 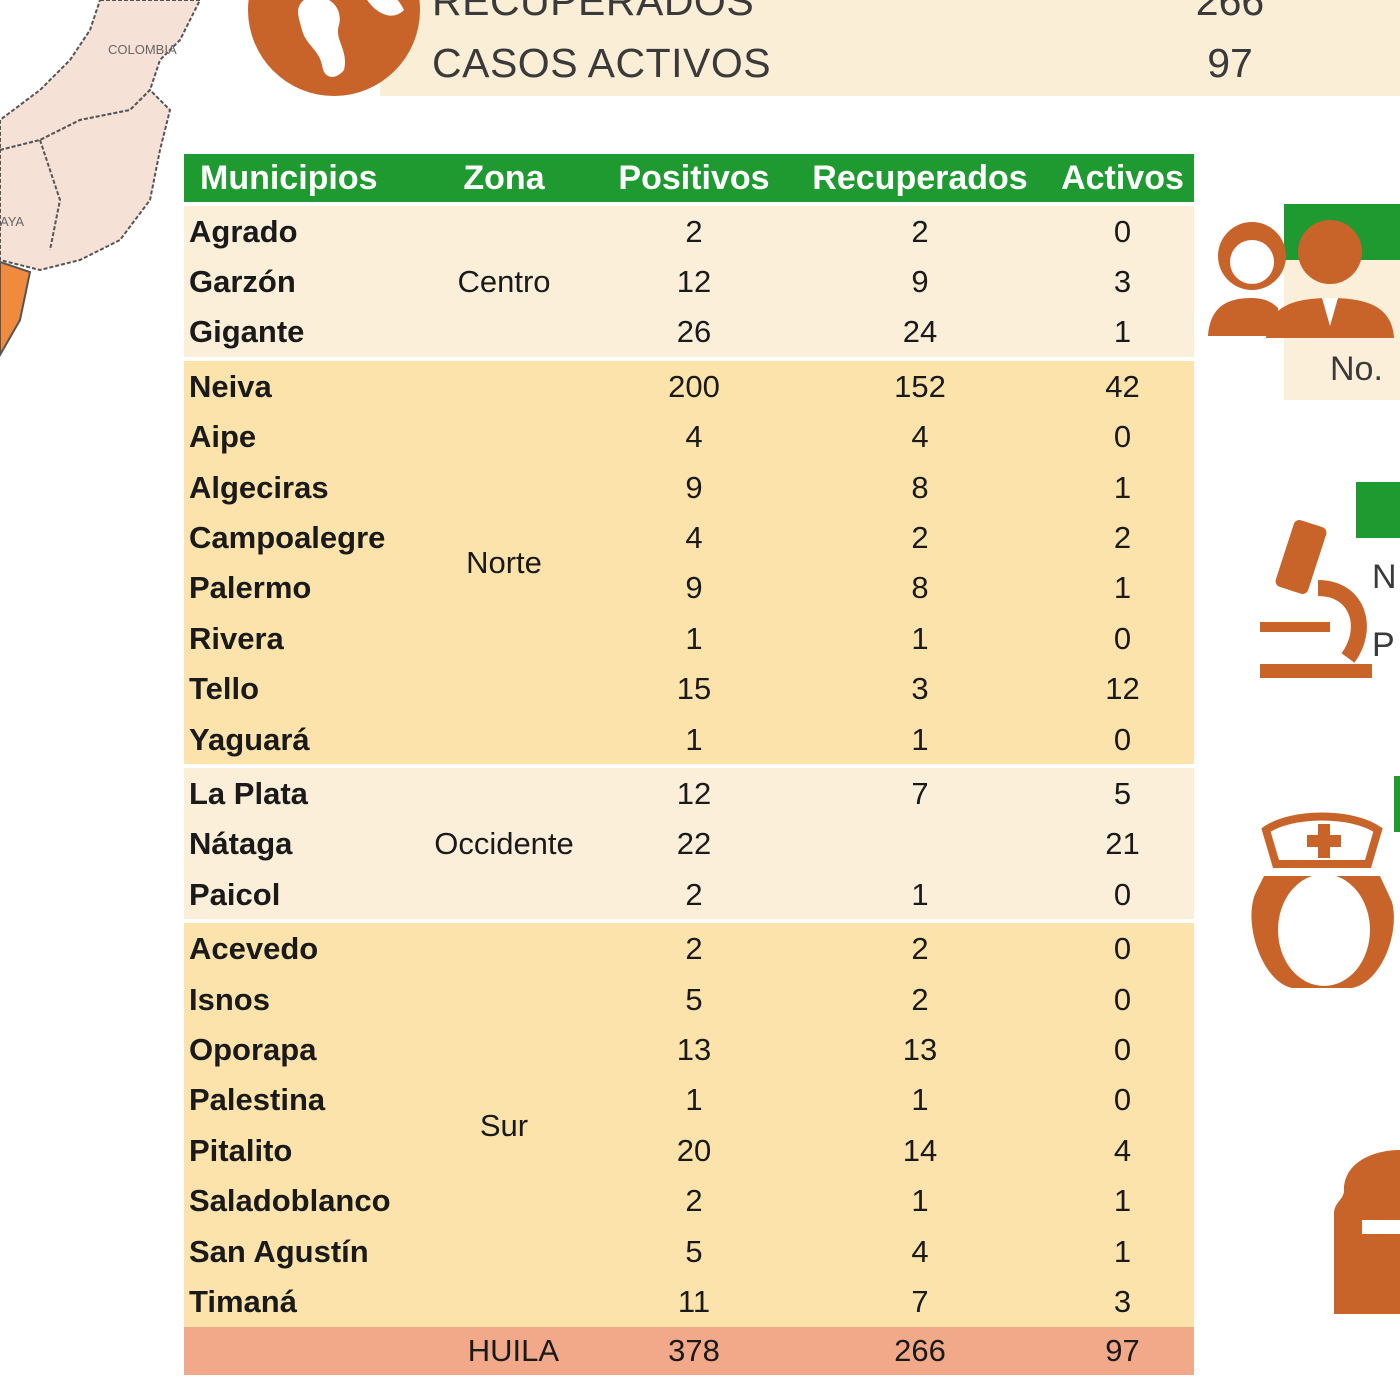 What do you see at coordinates (86, 180) in the screenshot?
I see `map-region-center` at bounding box center [86, 180].